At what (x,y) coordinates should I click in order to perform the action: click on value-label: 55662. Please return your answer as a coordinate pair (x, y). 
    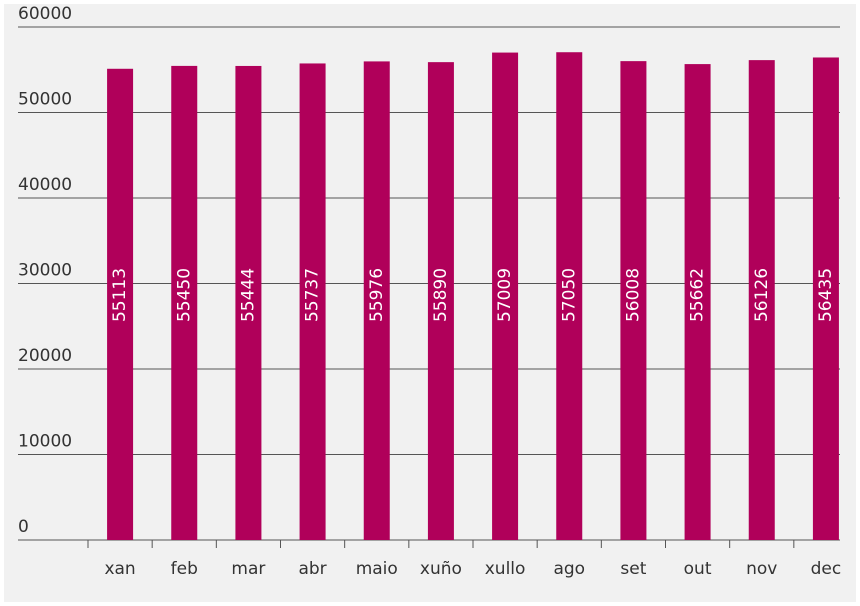
    Looking at the image, I should click on (698, 295).